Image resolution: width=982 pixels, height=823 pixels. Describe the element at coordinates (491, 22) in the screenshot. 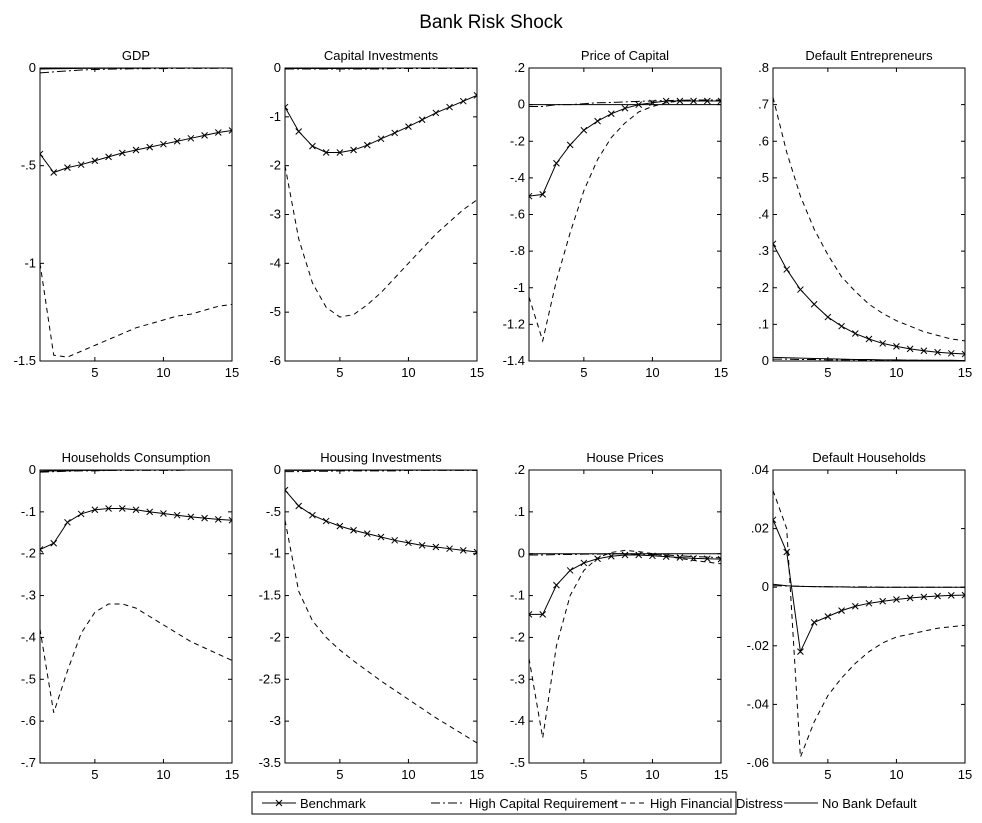

I see `figure-title: Bank Risk Shock` at that location.